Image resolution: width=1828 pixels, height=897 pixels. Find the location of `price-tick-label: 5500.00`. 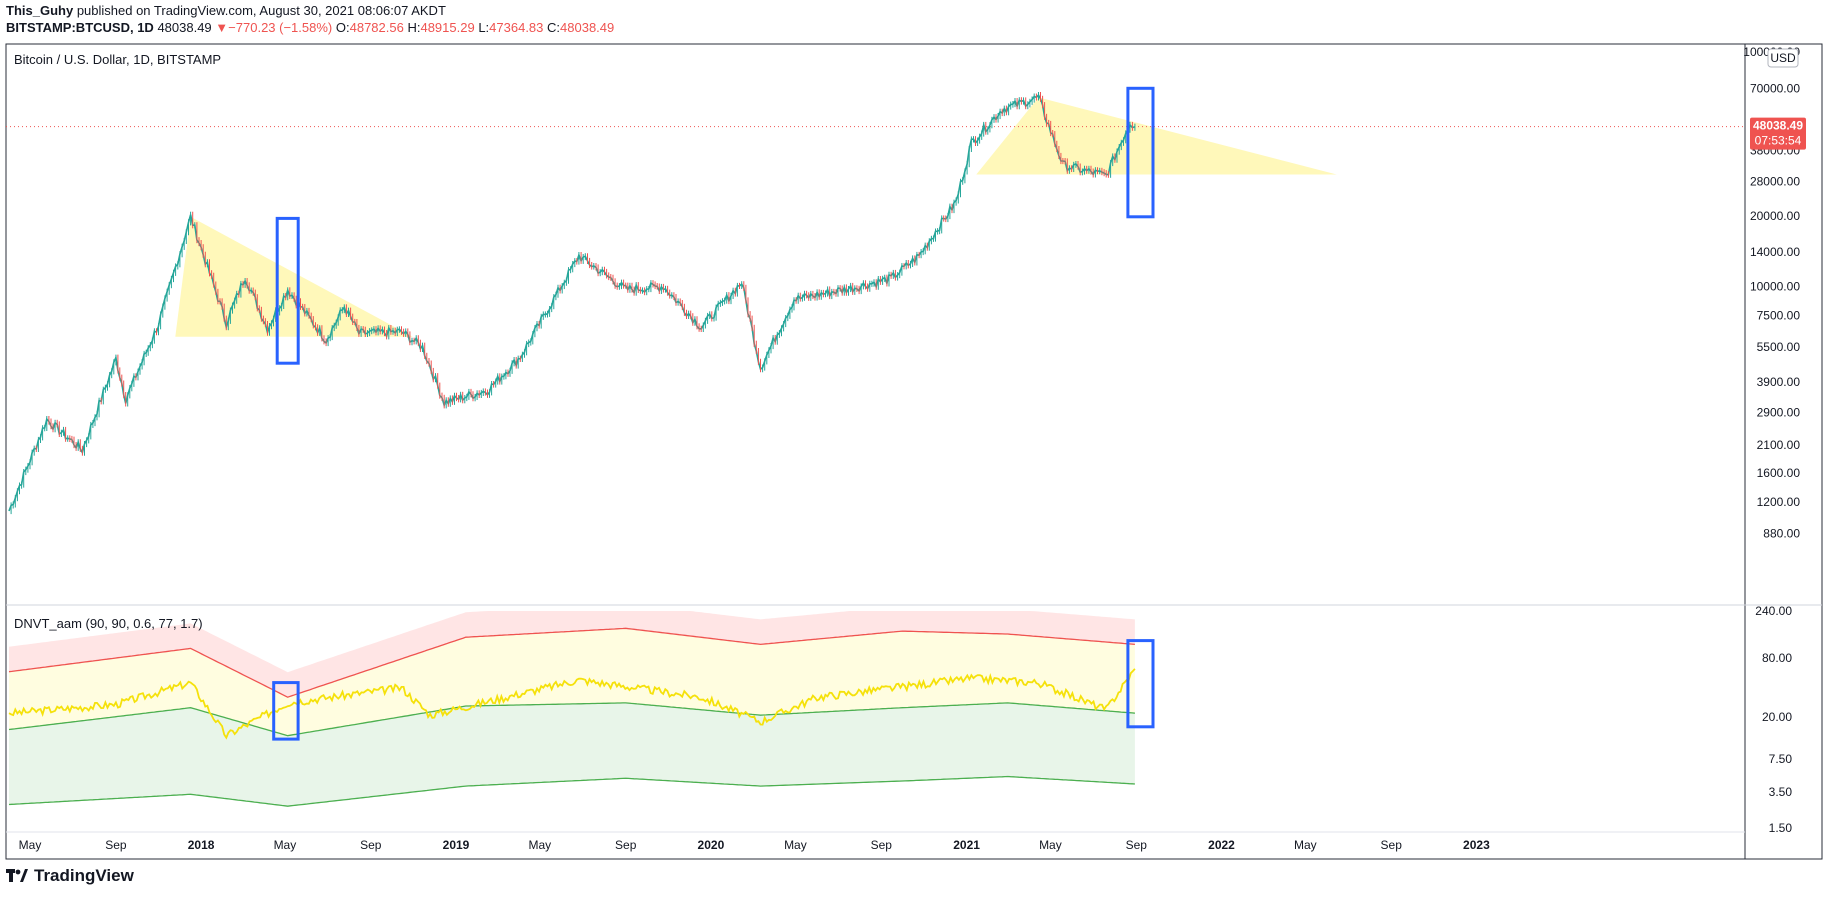

price-tick-label: 5500.00 is located at coordinates (1779, 347).